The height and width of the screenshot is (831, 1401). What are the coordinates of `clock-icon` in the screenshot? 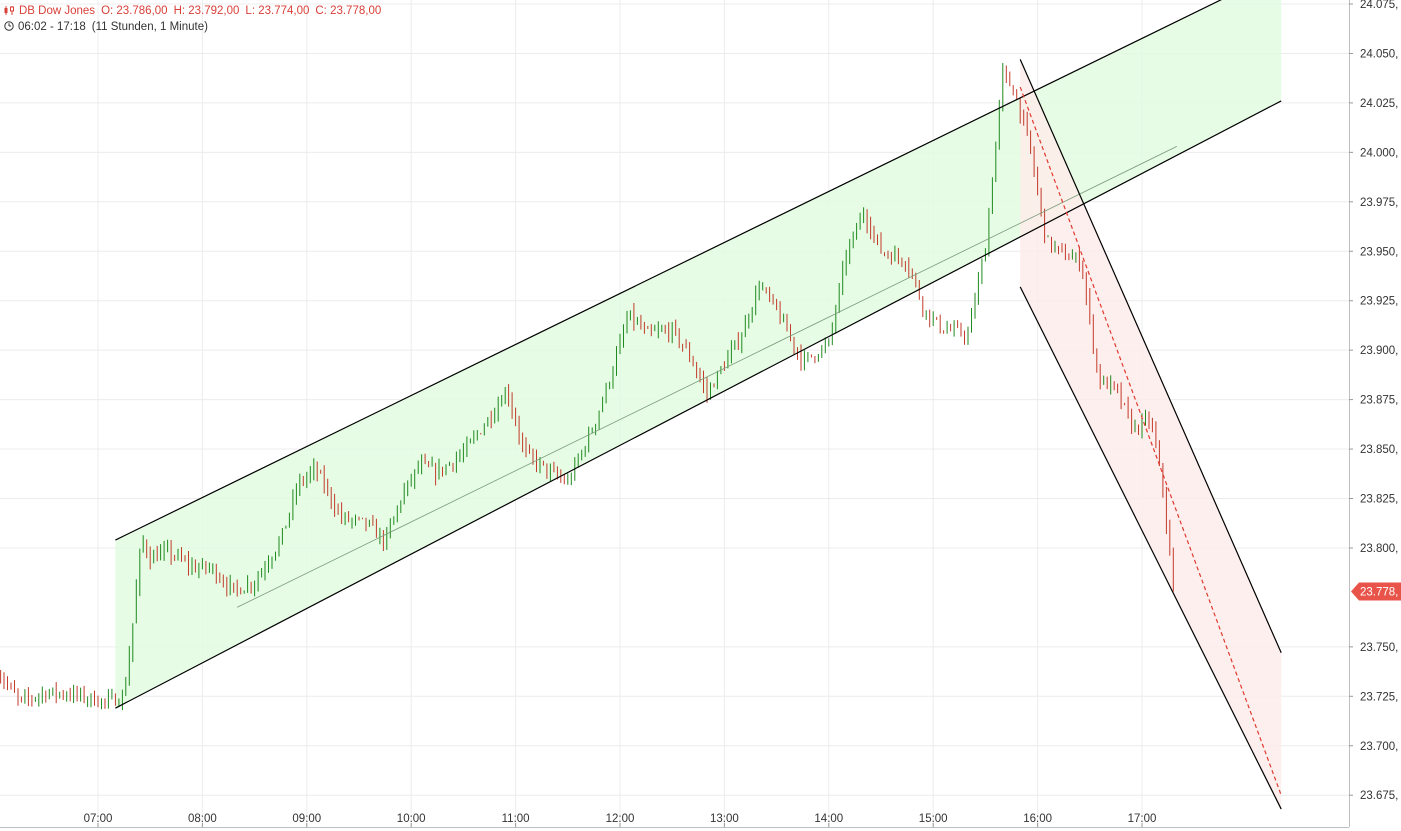 It's located at (9, 26).